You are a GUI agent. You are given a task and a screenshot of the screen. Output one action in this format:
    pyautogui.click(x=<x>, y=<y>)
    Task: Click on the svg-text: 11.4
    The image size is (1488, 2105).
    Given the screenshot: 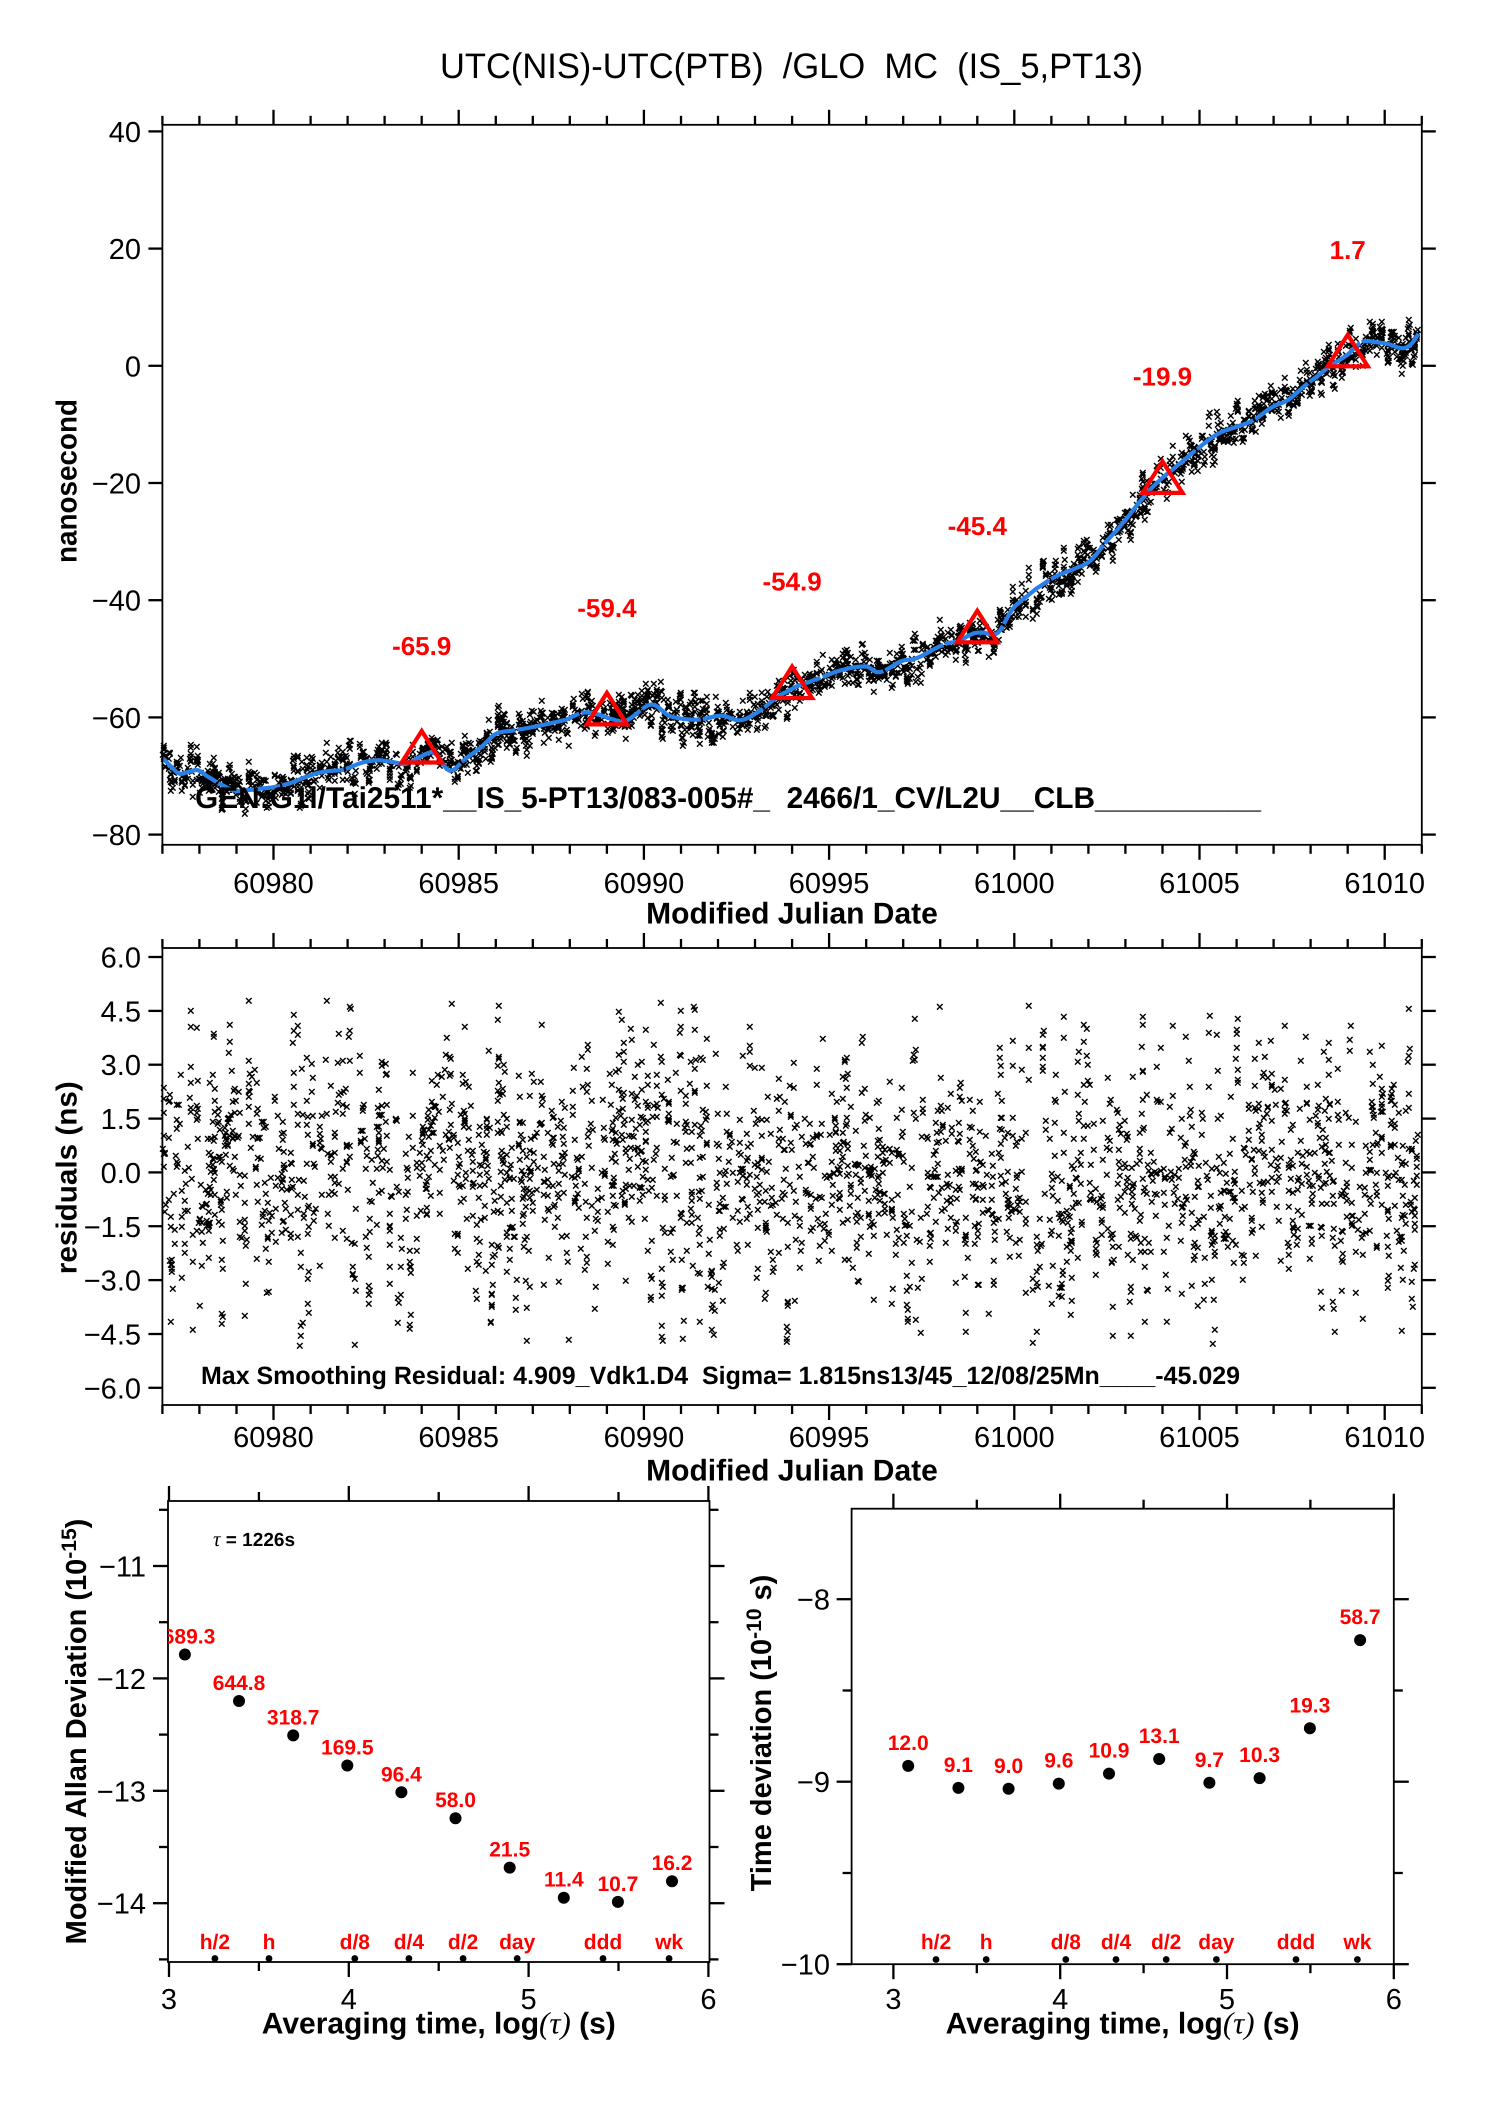 What is the action you would take?
    pyautogui.click(x=564, y=1880)
    